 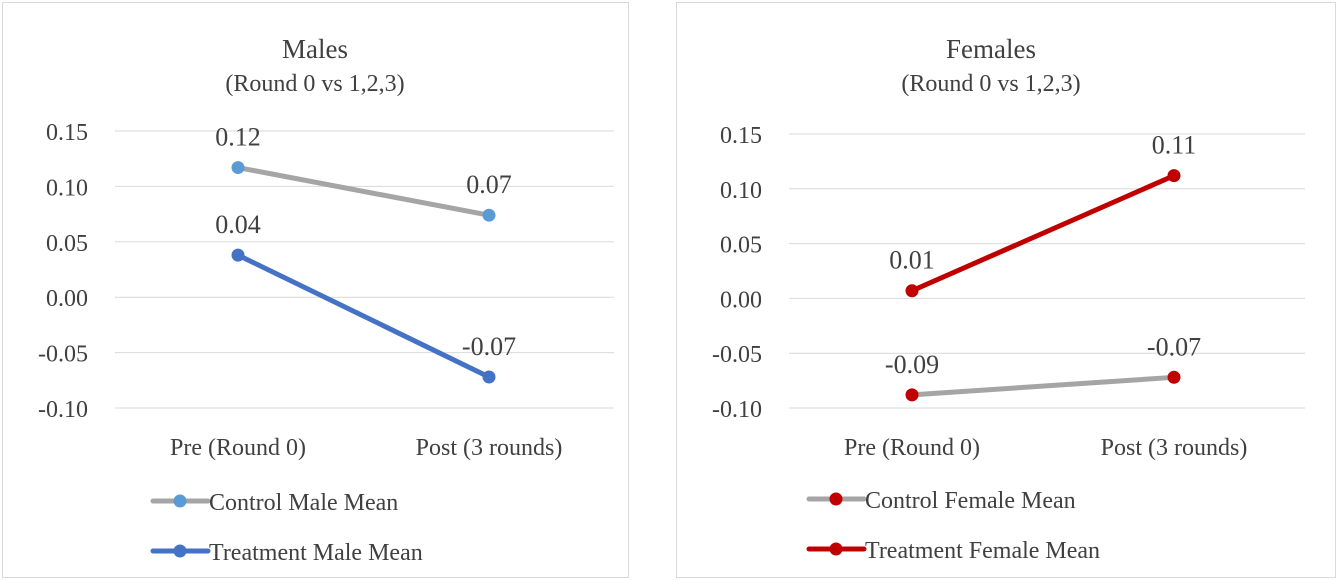 What do you see at coordinates (314, 84) in the screenshot?
I see `males-chart-subtitle: (Round 0 vs 1,2,3)` at bounding box center [314, 84].